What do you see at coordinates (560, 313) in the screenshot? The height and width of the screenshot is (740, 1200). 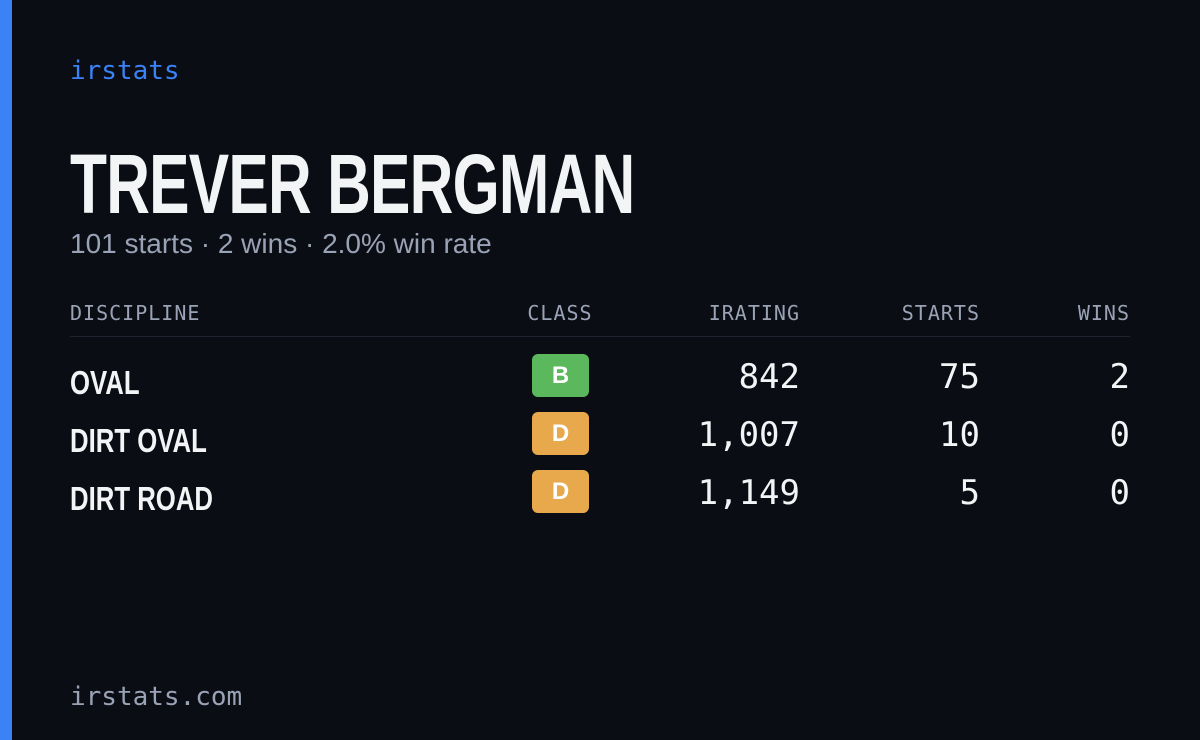 I see `column-header: CLASS` at bounding box center [560, 313].